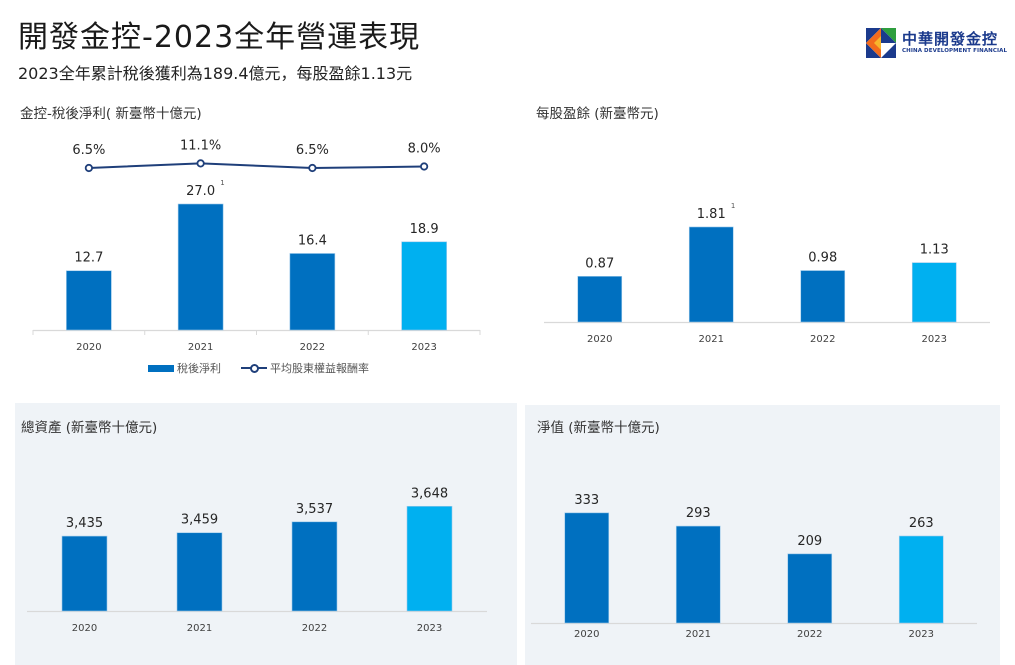 The height and width of the screenshot is (665, 1015). I want to click on roe-point-2021, so click(200, 163).